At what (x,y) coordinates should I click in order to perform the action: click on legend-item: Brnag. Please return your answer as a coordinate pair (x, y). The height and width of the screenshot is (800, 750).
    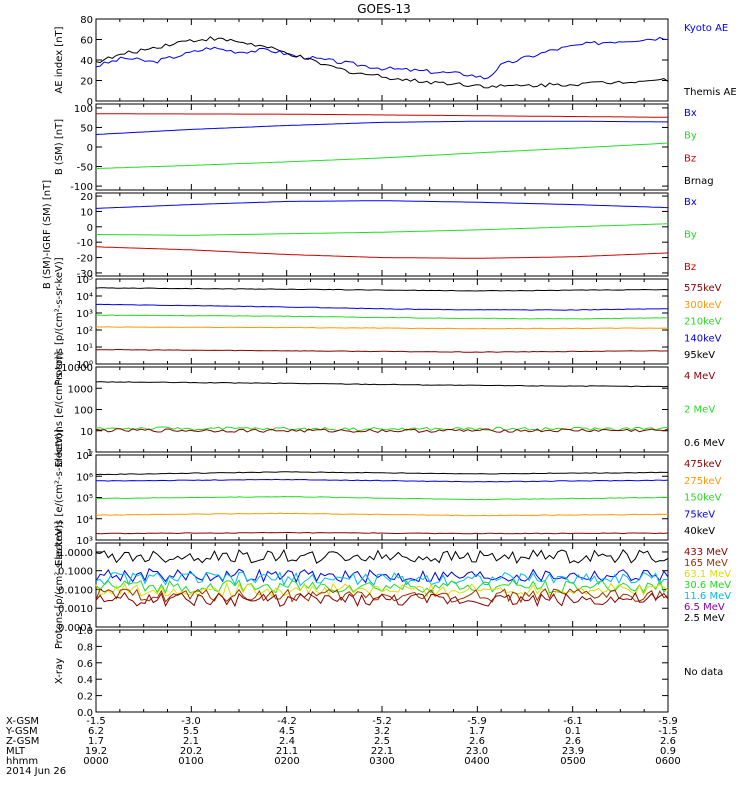
    Looking at the image, I should click on (699, 181).